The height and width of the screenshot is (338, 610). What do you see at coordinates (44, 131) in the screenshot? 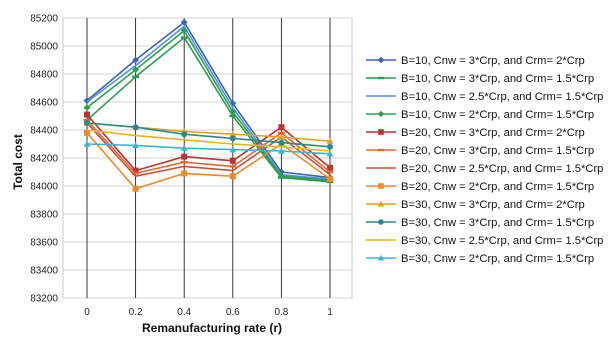
I see `y-tick-label: 84400` at bounding box center [44, 131].